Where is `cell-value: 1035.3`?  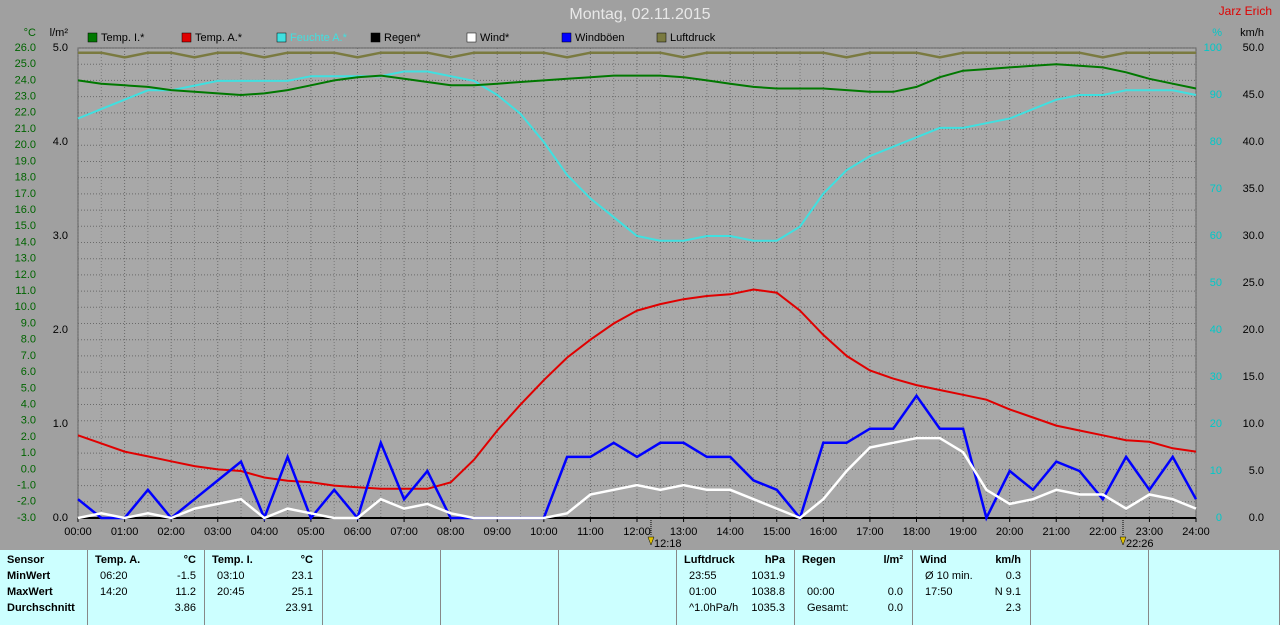 cell-value: 1035.3 is located at coordinates (768, 608).